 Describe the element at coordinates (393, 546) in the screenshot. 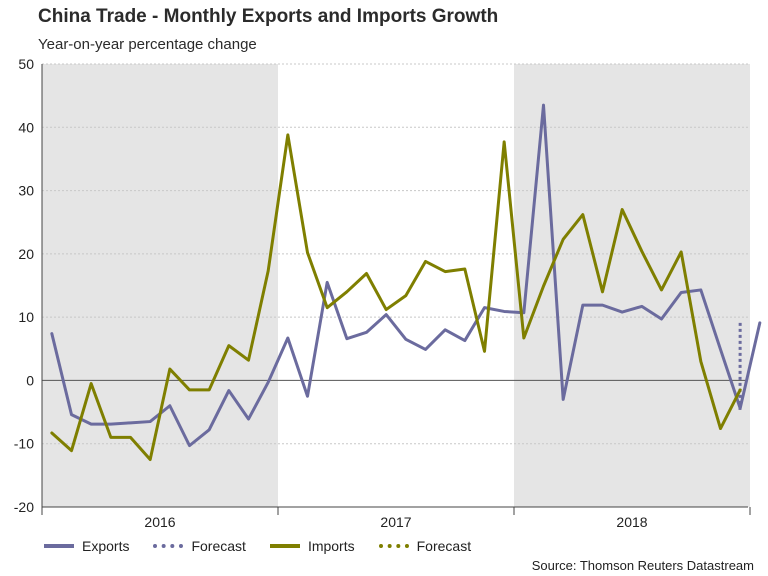

I see `legend-swatch-imports-forecast` at that location.